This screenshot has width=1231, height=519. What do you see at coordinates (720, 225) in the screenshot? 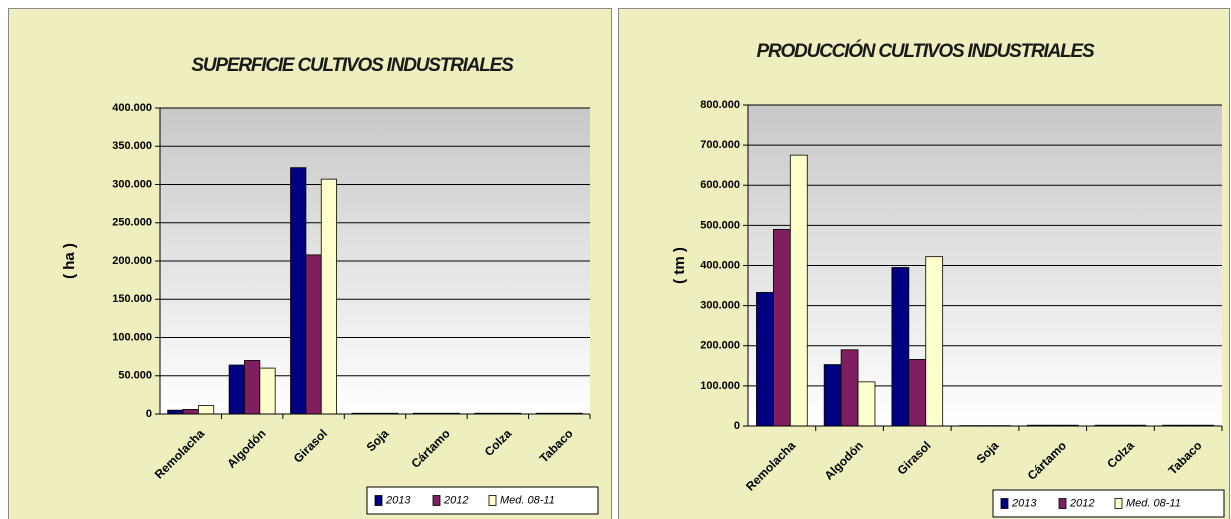
I see `y-tick-label: 500.000` at bounding box center [720, 225].